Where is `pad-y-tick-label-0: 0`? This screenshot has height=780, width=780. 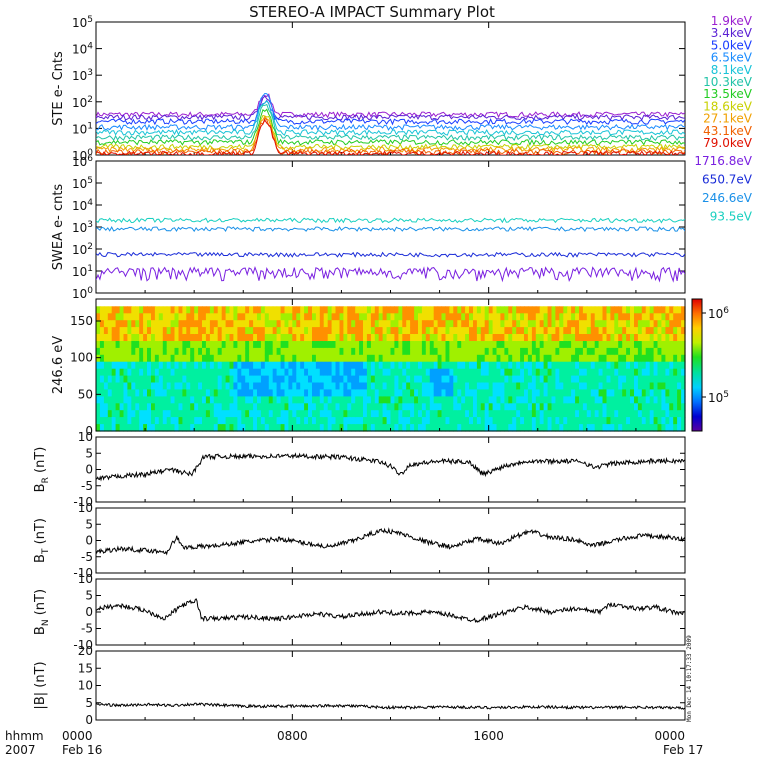
pad-y-tick-label-0: 0 is located at coordinates (89, 431).